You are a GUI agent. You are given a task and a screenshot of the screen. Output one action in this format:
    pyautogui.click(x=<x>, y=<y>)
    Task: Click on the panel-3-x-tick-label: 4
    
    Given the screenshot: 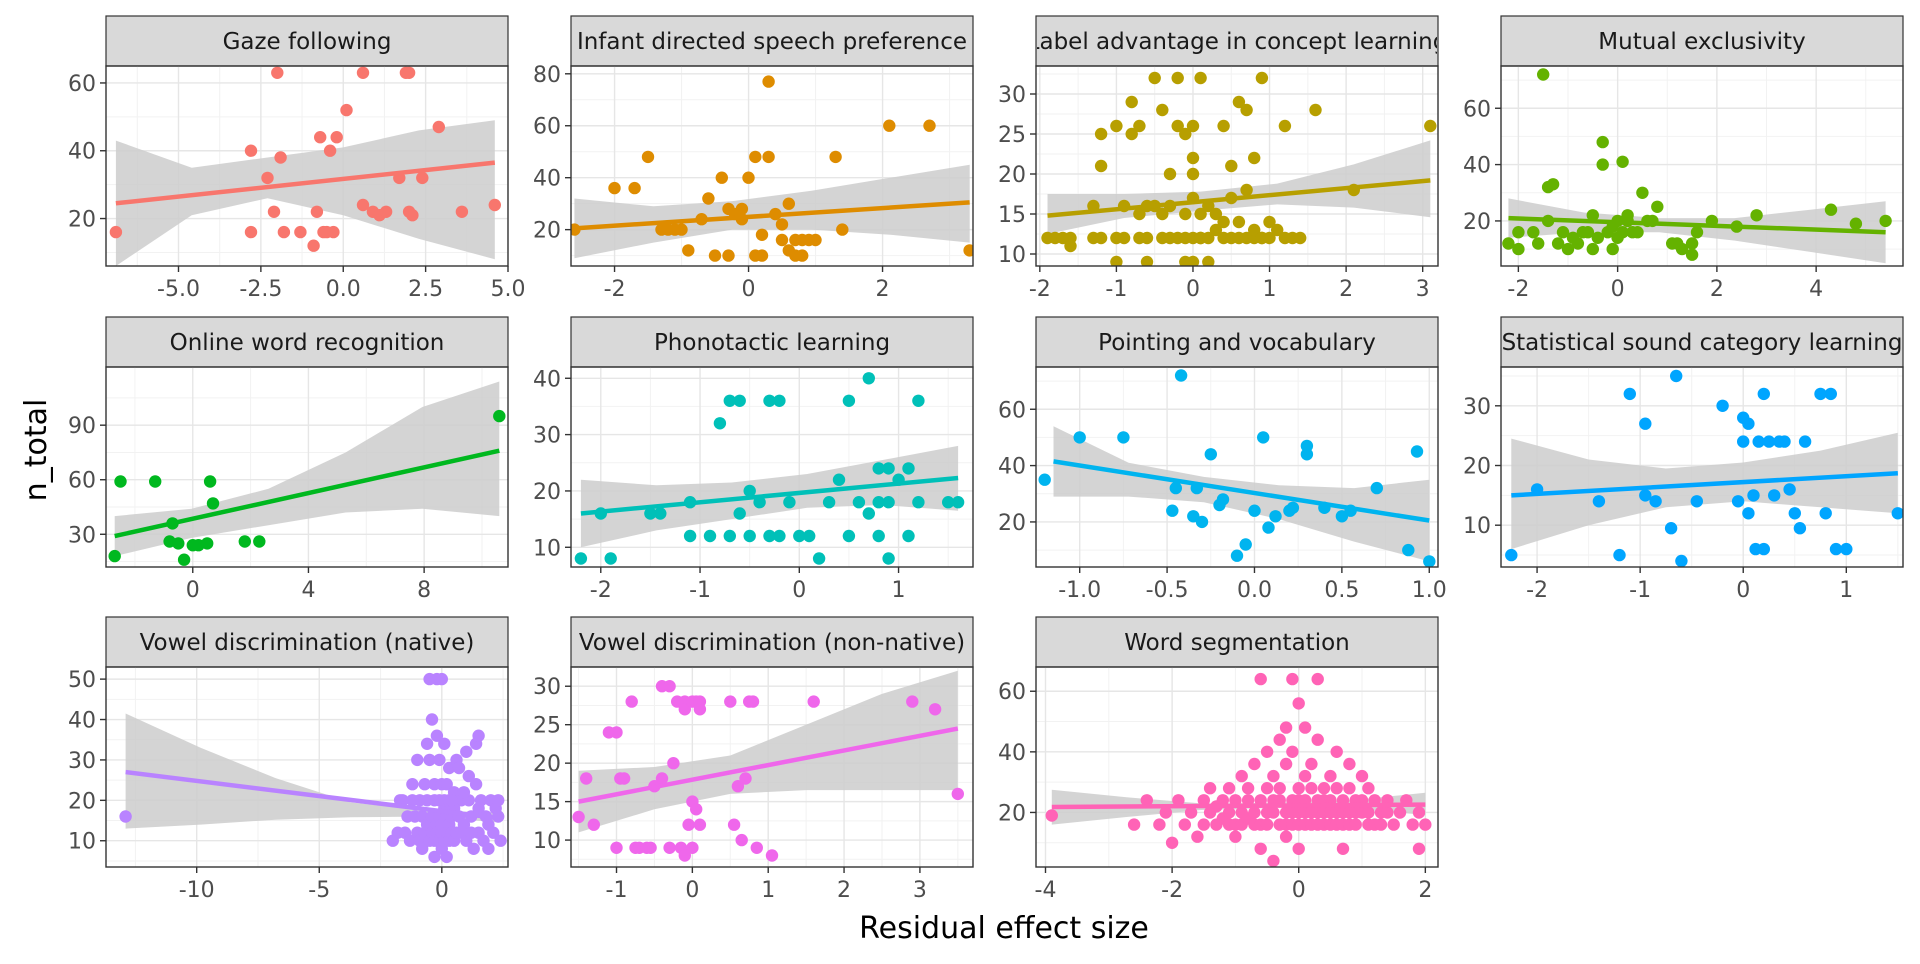 What is the action you would take?
    pyautogui.click(x=1816, y=289)
    